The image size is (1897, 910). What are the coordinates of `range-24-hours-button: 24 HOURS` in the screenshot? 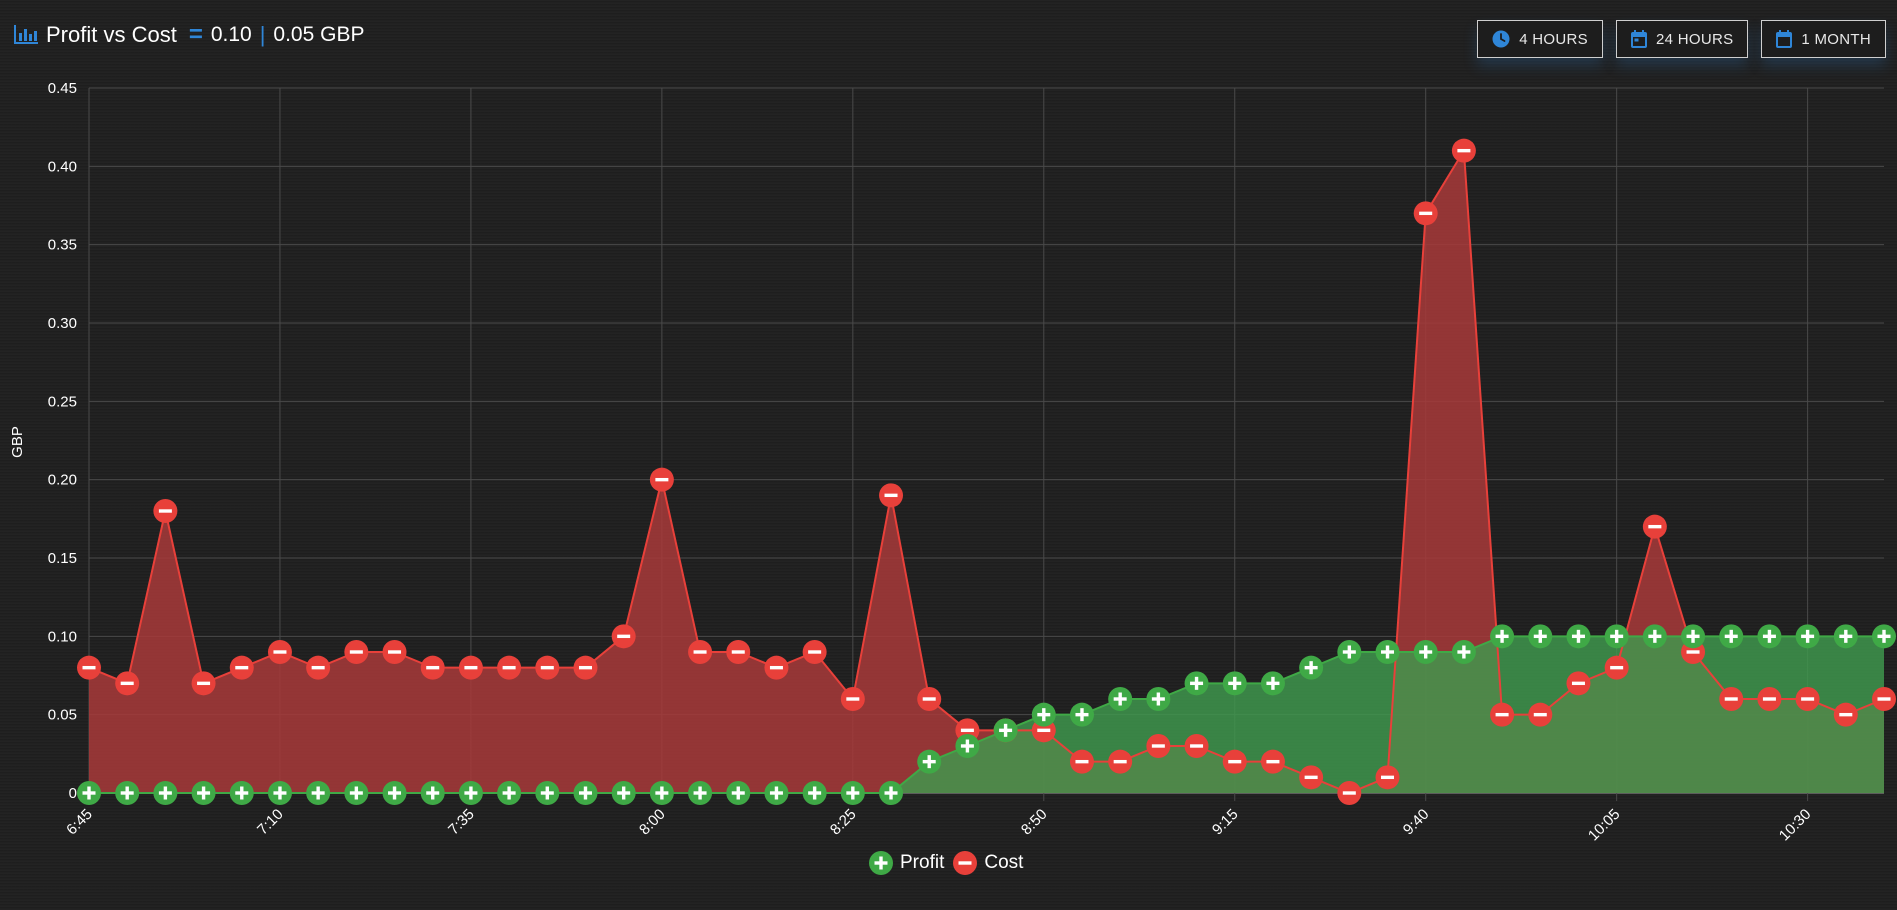 It's located at (1682, 39).